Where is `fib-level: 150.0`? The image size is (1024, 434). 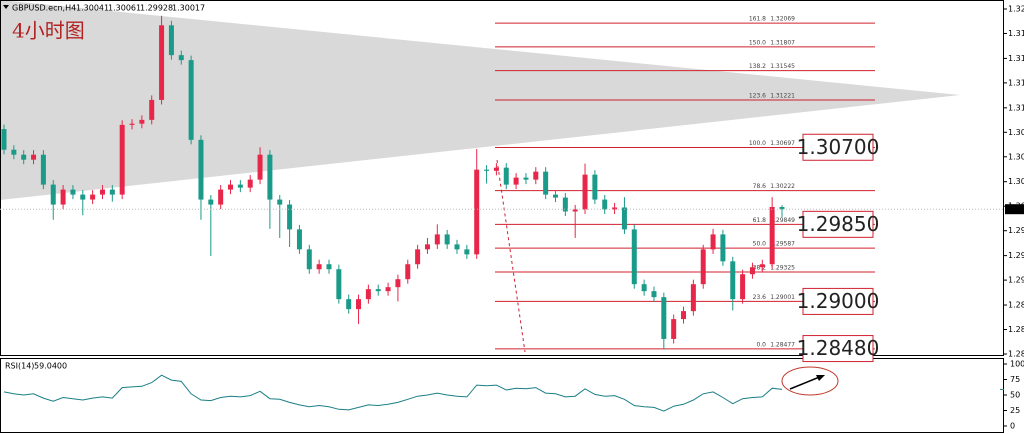
fib-level: 150.0 is located at coordinates (757, 42).